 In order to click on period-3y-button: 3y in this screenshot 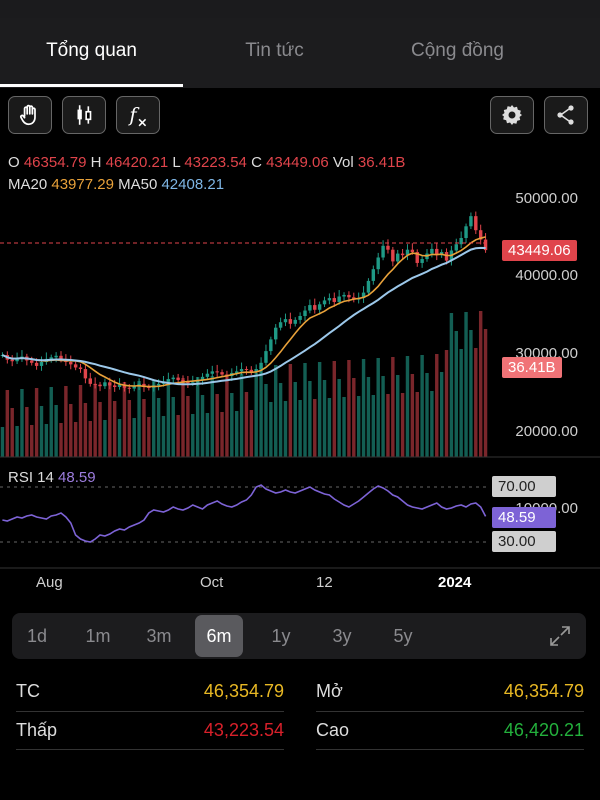, I will do `click(342, 636)`.